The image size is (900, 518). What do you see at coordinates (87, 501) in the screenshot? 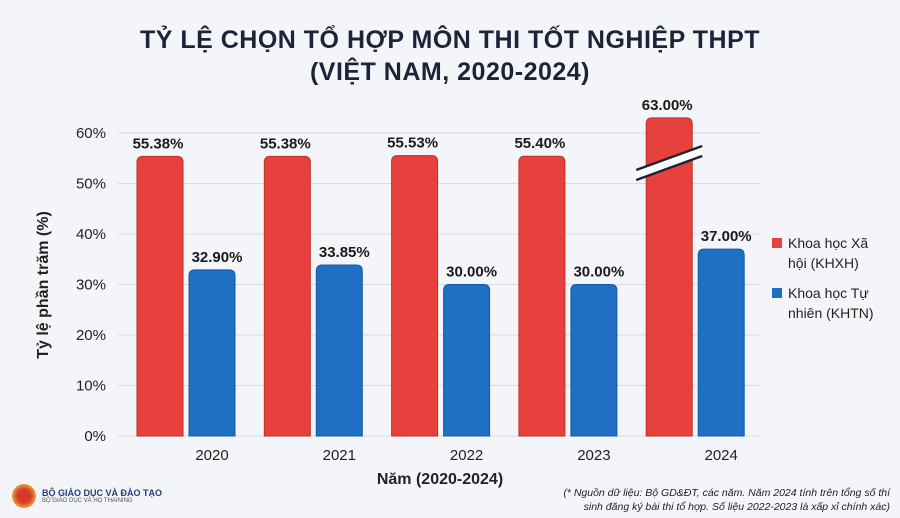
I see `logo-sub-text: BỘ GIÁO DỤC VÀ HỌ THAINING` at bounding box center [87, 501].